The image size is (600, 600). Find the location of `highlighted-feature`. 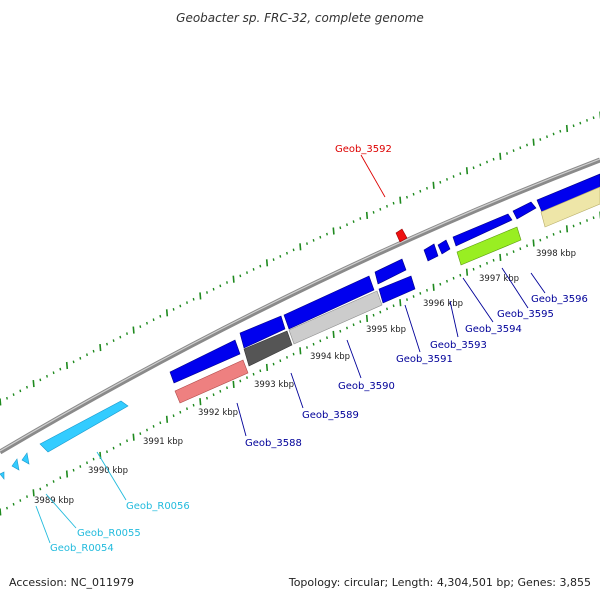

highlighted-feature is located at coordinates (401, 235).